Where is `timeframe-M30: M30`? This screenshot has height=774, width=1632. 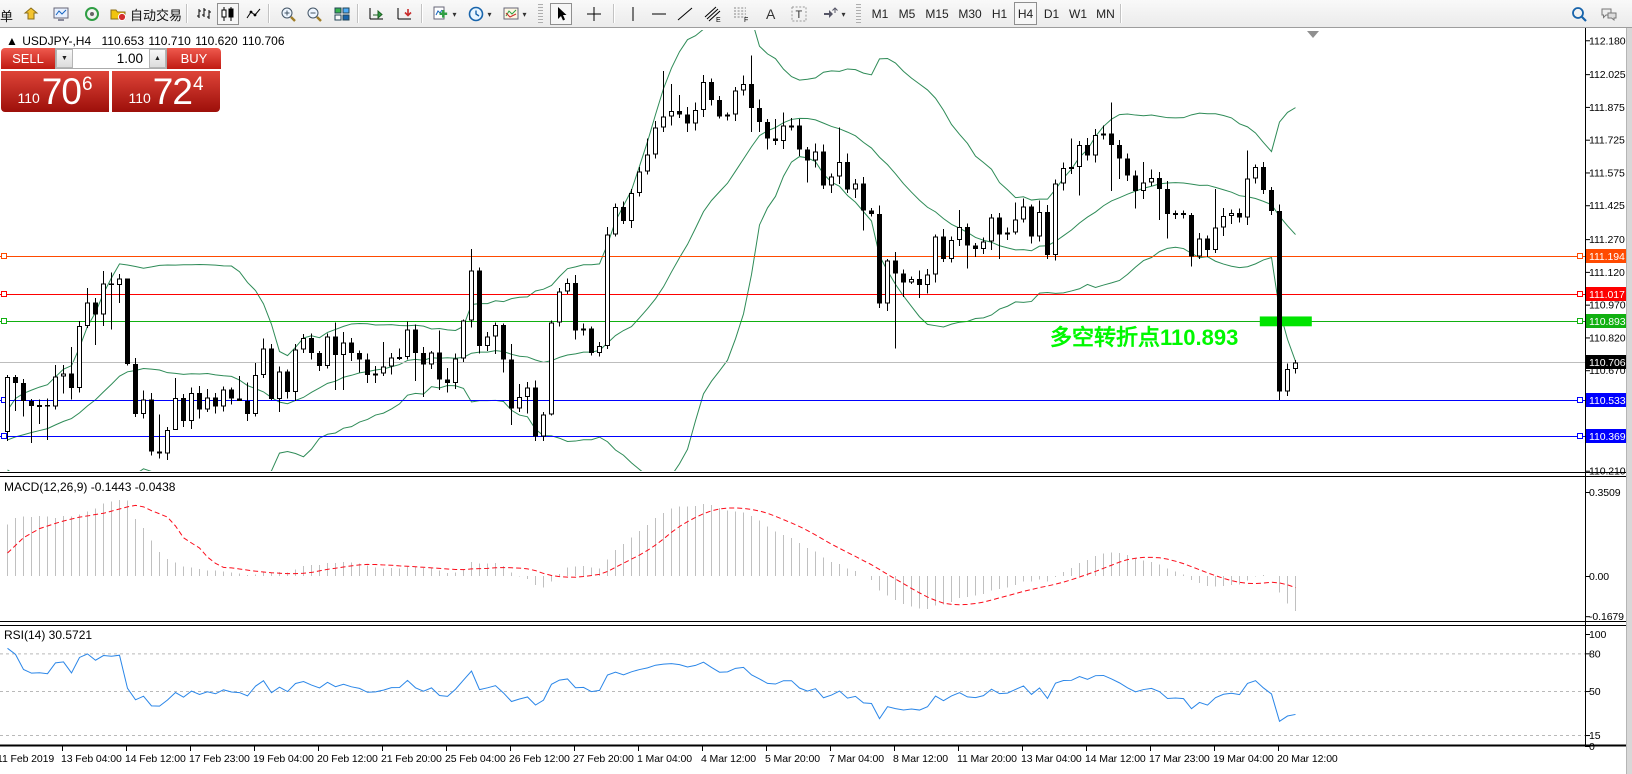 timeframe-M30: M30 is located at coordinates (970, 13).